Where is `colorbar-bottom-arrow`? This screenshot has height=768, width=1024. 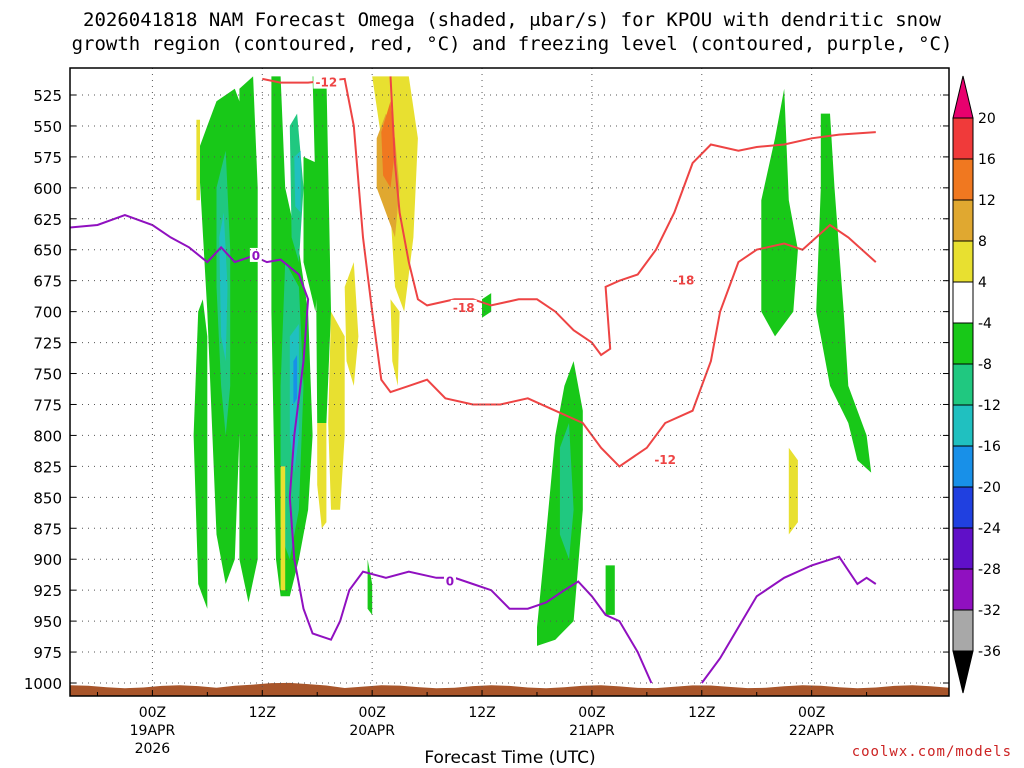
colorbar-bottom-arrow is located at coordinates (963, 672).